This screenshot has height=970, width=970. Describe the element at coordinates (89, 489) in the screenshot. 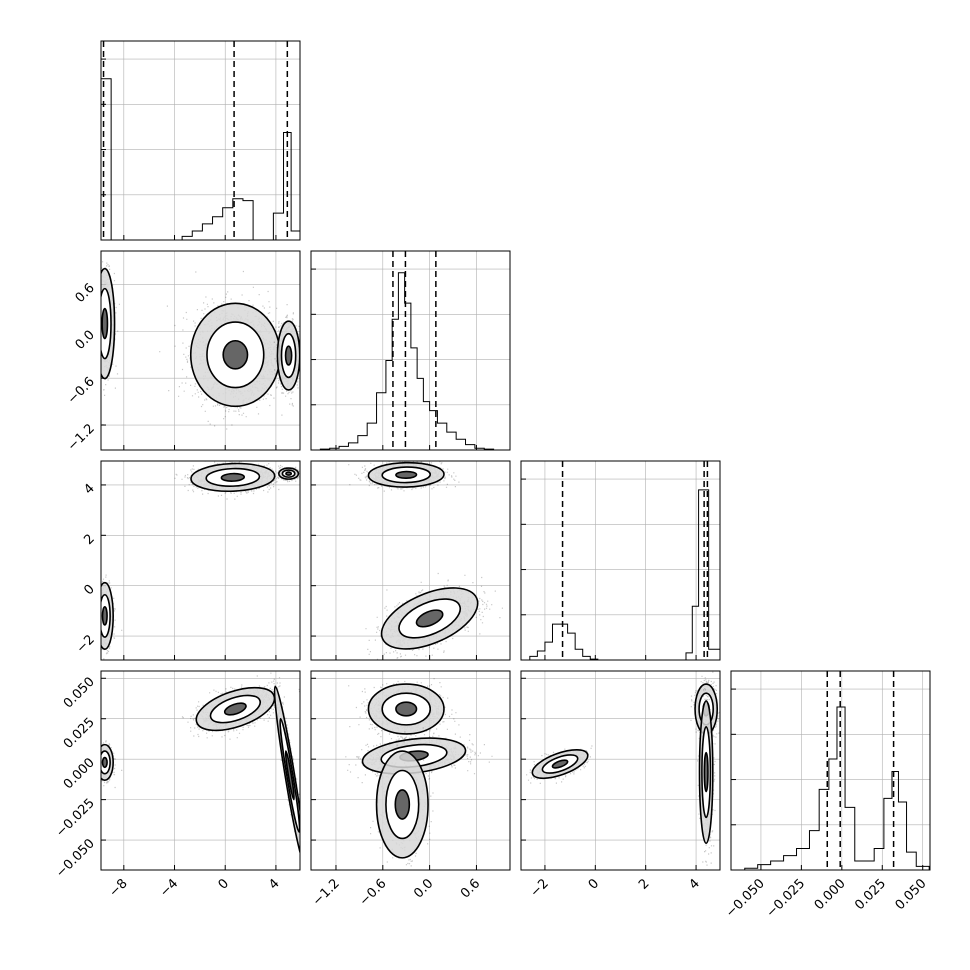

I see `tick-label-y: 4` at that location.